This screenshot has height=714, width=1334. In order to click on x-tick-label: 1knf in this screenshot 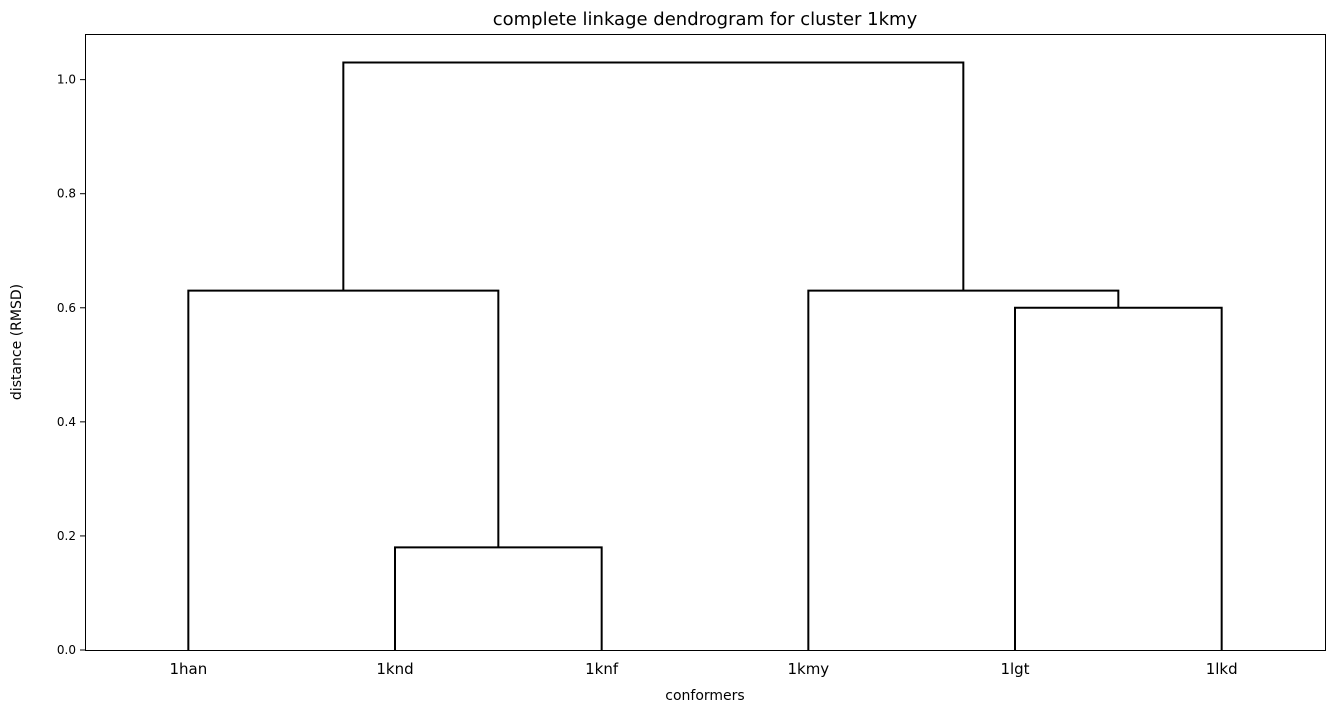, I will do `click(602, 669)`.